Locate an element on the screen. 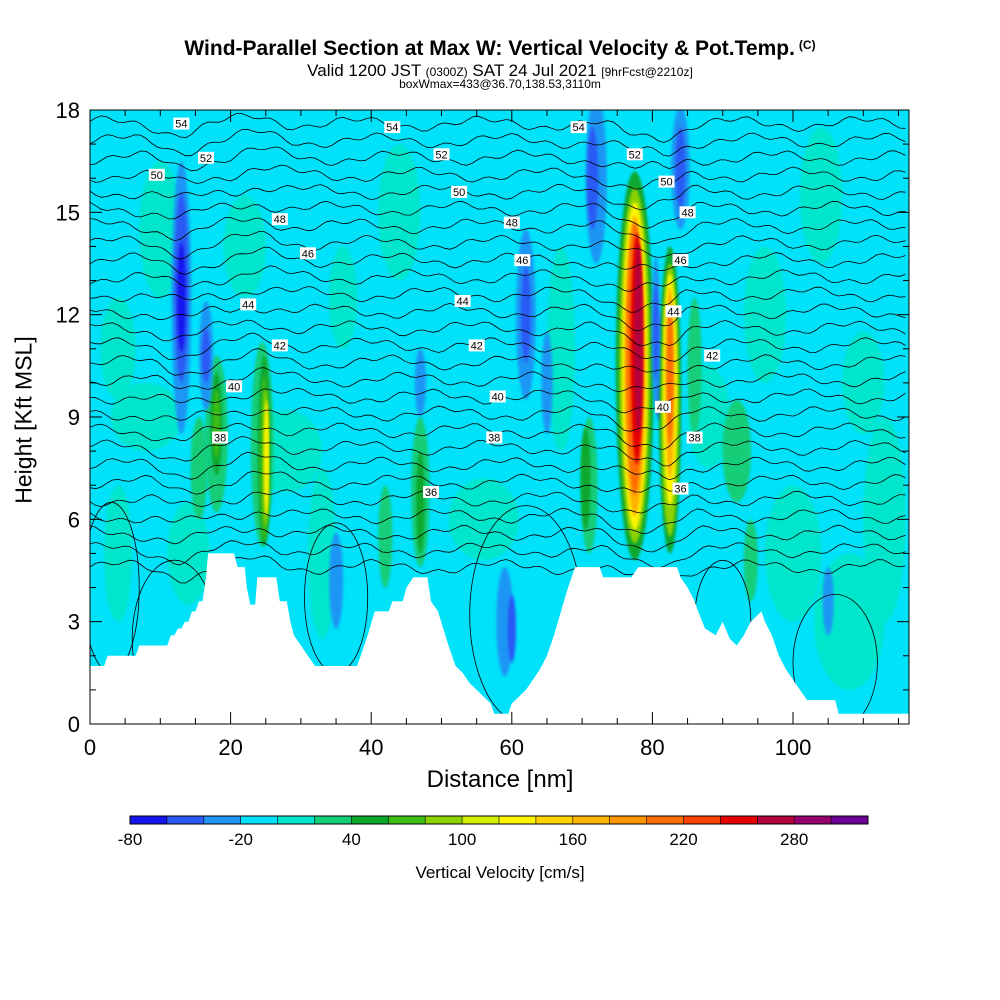  y-tick-label: 6 is located at coordinates (74, 519).